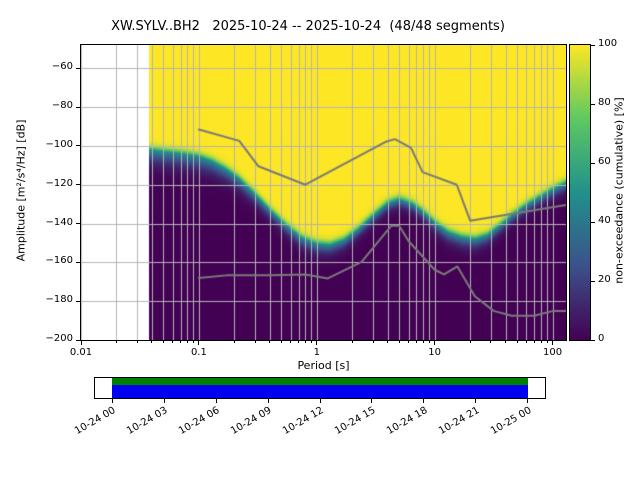  What do you see at coordinates (316, 352) in the screenshot?
I see `x-tick-label: 1` at bounding box center [316, 352].